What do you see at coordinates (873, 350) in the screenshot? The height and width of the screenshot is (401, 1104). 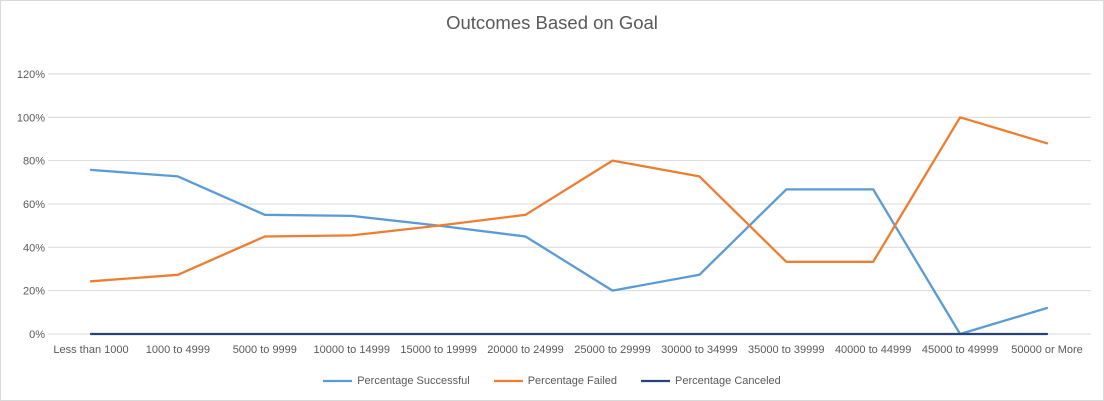 I see `x-axis-category-label: 40000 to 44999` at bounding box center [873, 350].